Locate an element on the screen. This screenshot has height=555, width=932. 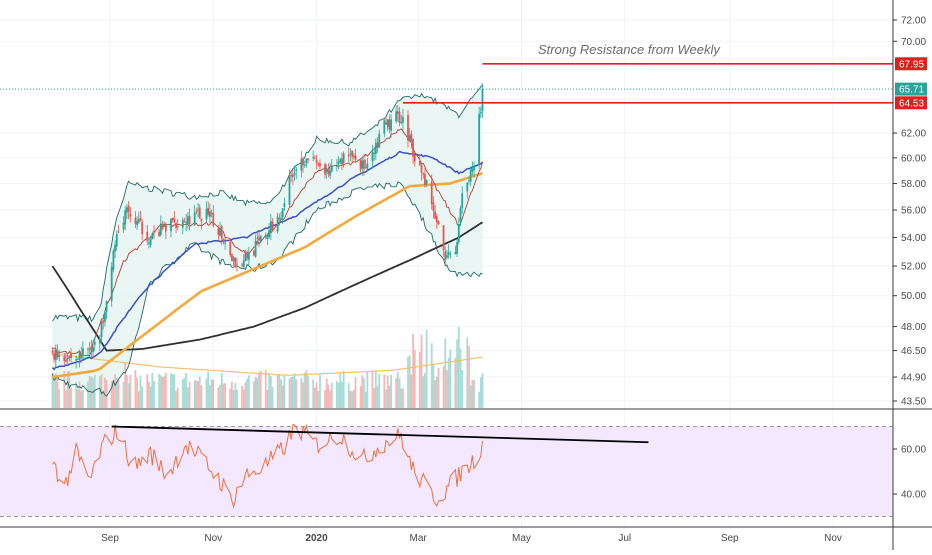
time-tick-label: Mar is located at coordinates (419, 538).